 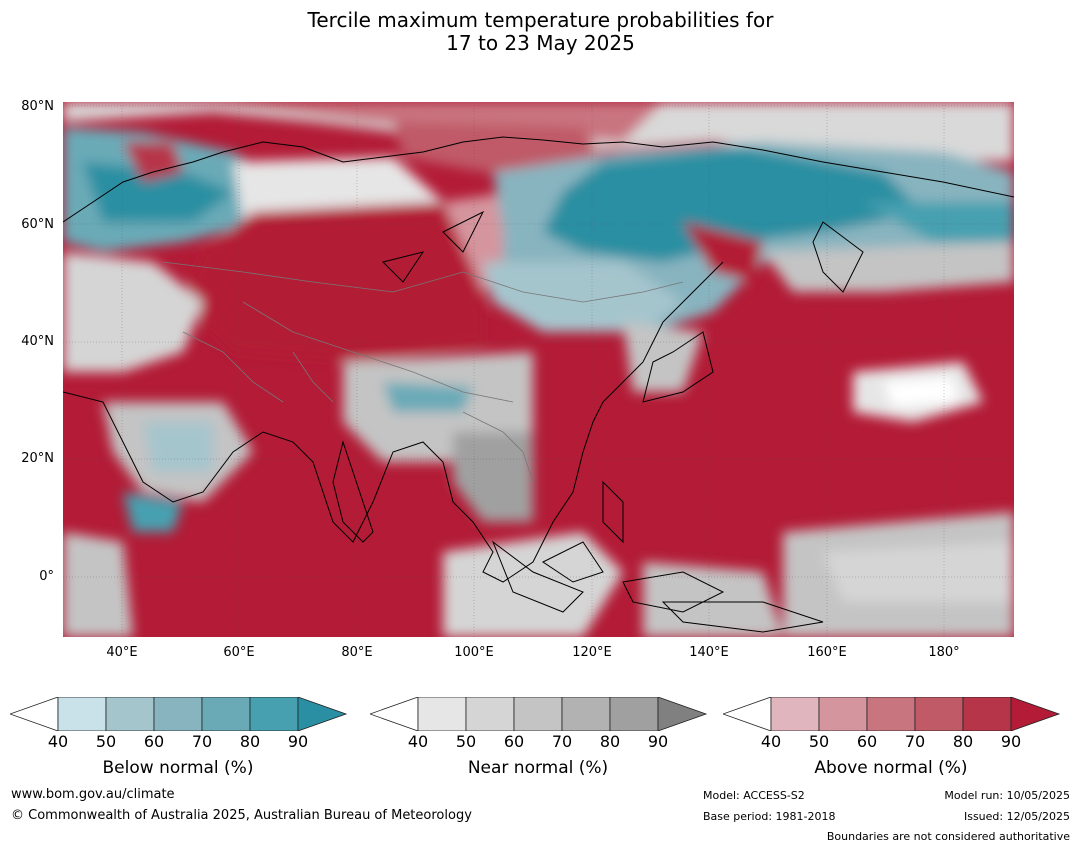 What do you see at coordinates (709, 652) in the screenshot?
I see `lon-label-140e: 140°E` at bounding box center [709, 652].